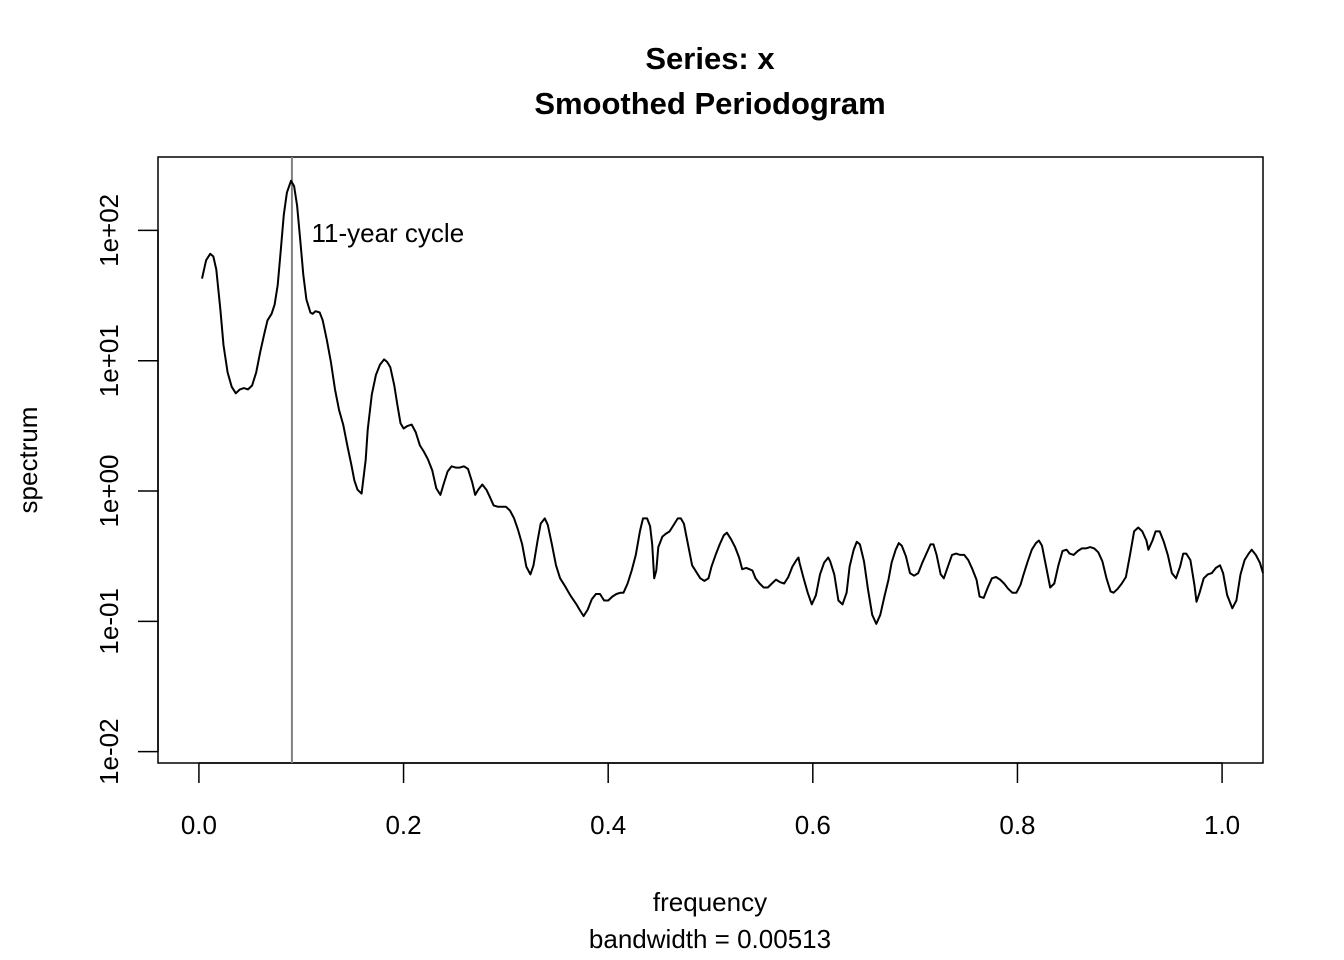 The width and height of the screenshot is (1344, 960). Describe the element at coordinates (710, 58) in the screenshot. I see `chart-title: Series: x` at that location.